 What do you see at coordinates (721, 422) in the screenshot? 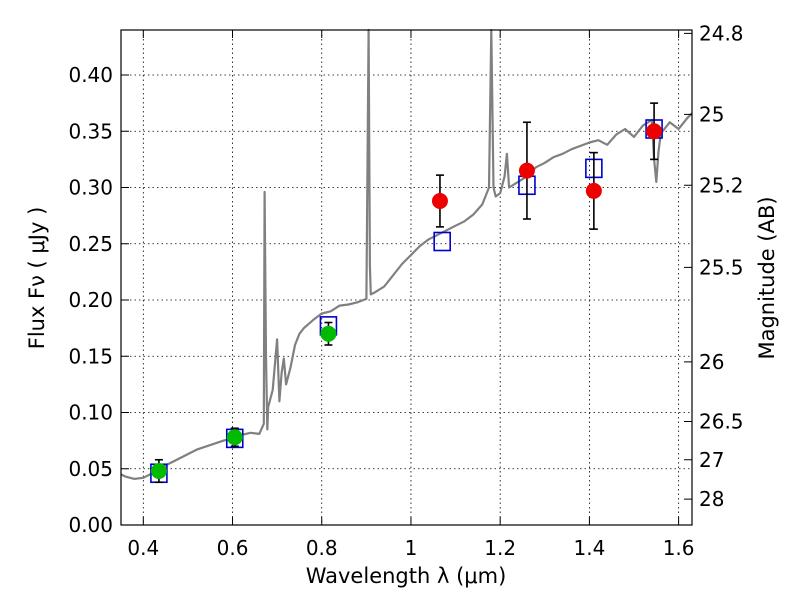
I see `right-tick-label: 26.5` at bounding box center [721, 422].